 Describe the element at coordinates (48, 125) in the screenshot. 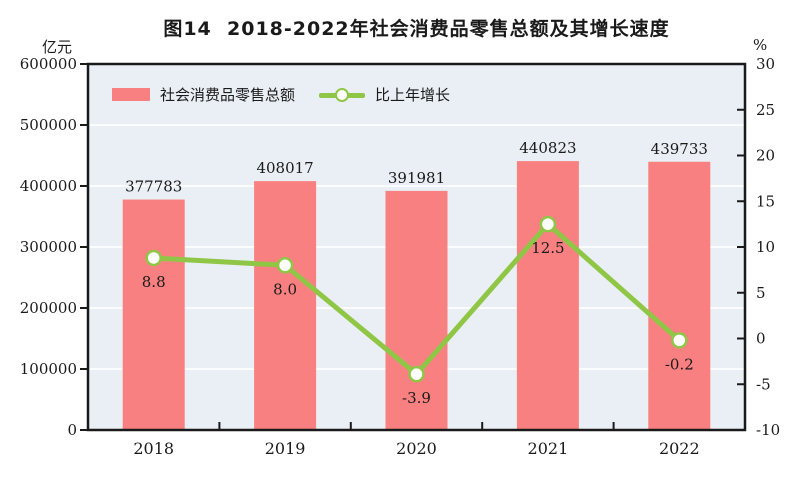

I see `left-axis-tick-label: 500000` at that location.